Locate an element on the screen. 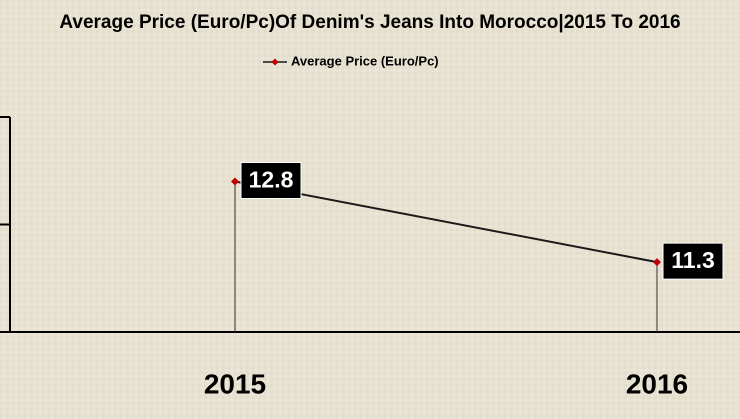 This screenshot has width=740, height=419. data-label: 11.3 is located at coordinates (693, 260).